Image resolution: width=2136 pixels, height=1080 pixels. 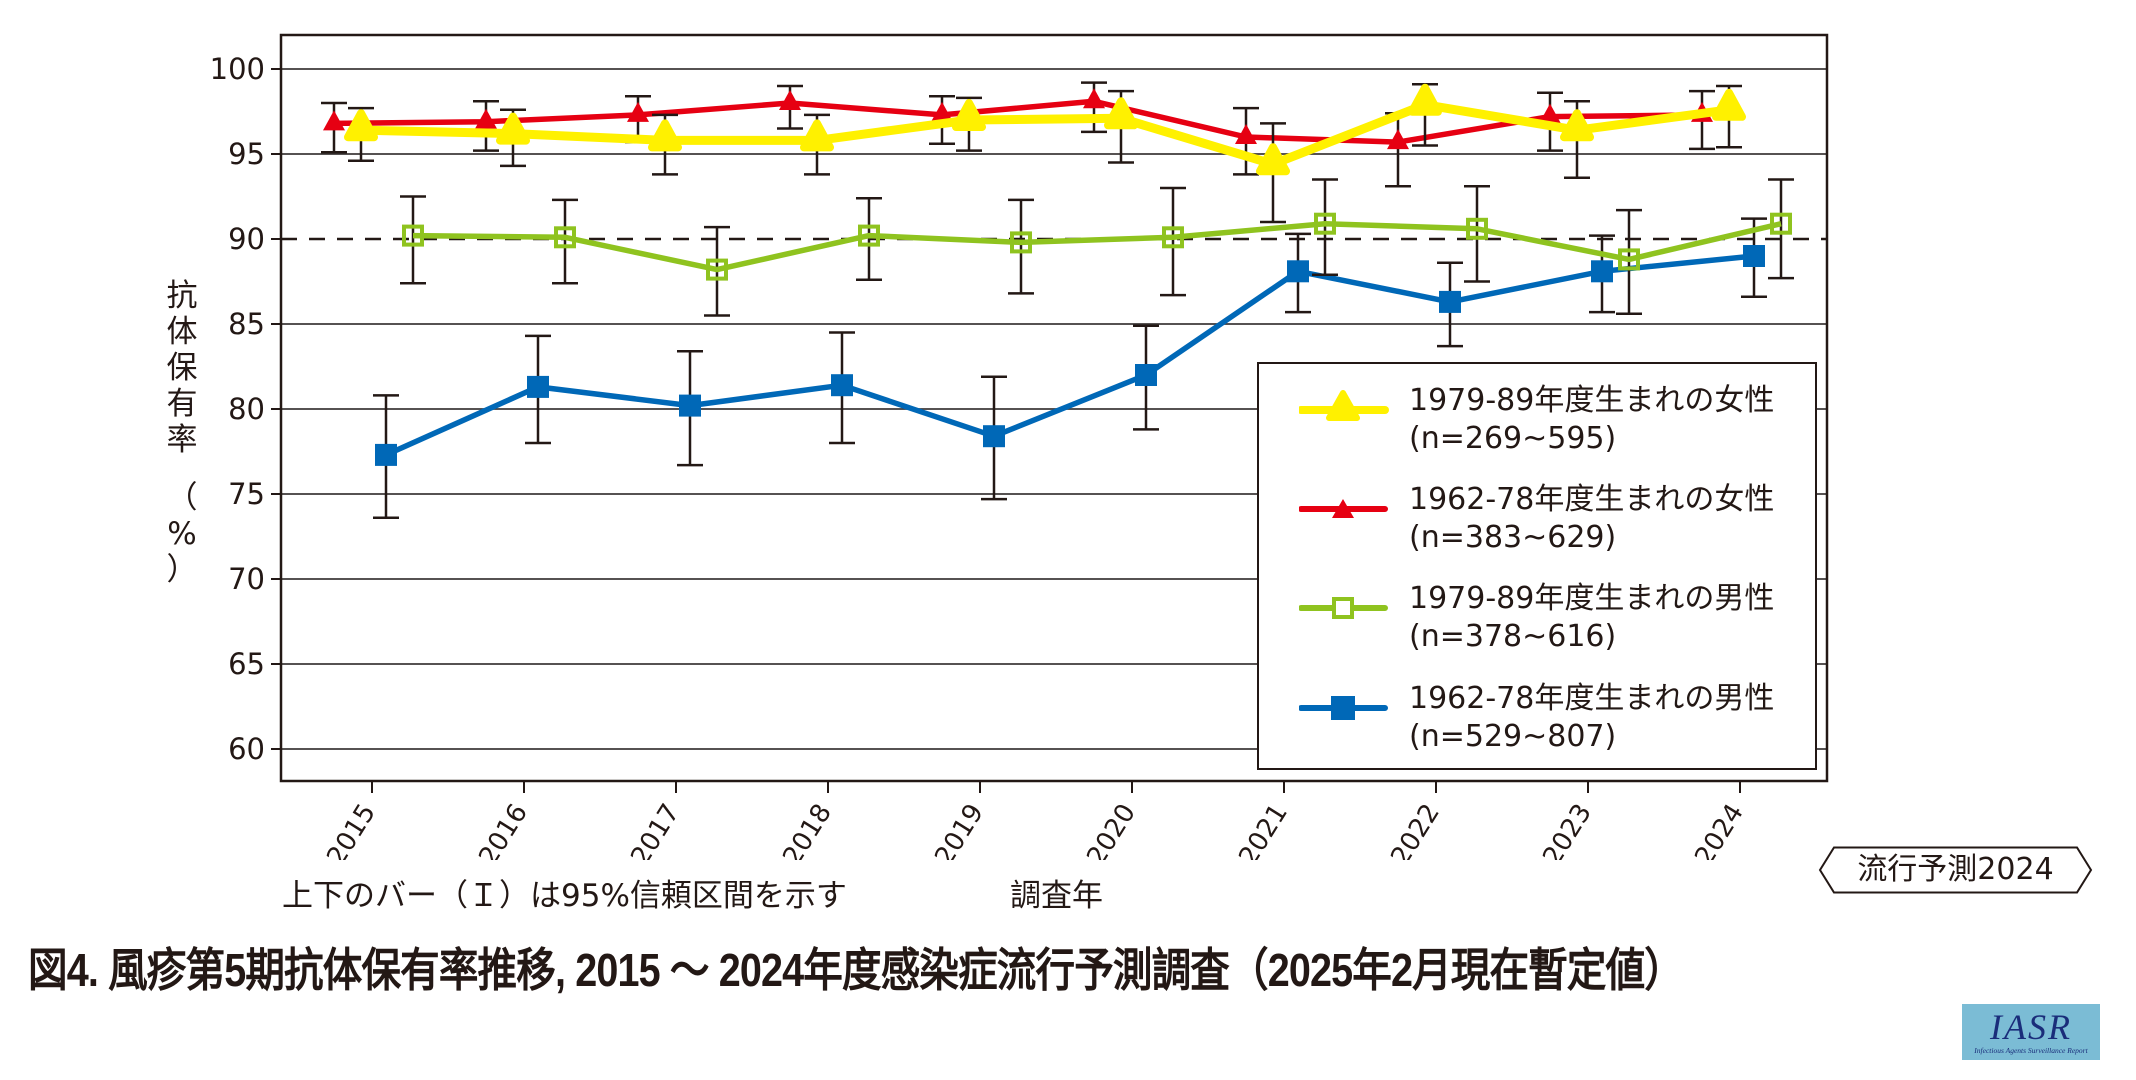 I want to click on y-axis: 60 65 70 75 80 85 90 95 100, so click(x=245, y=409).